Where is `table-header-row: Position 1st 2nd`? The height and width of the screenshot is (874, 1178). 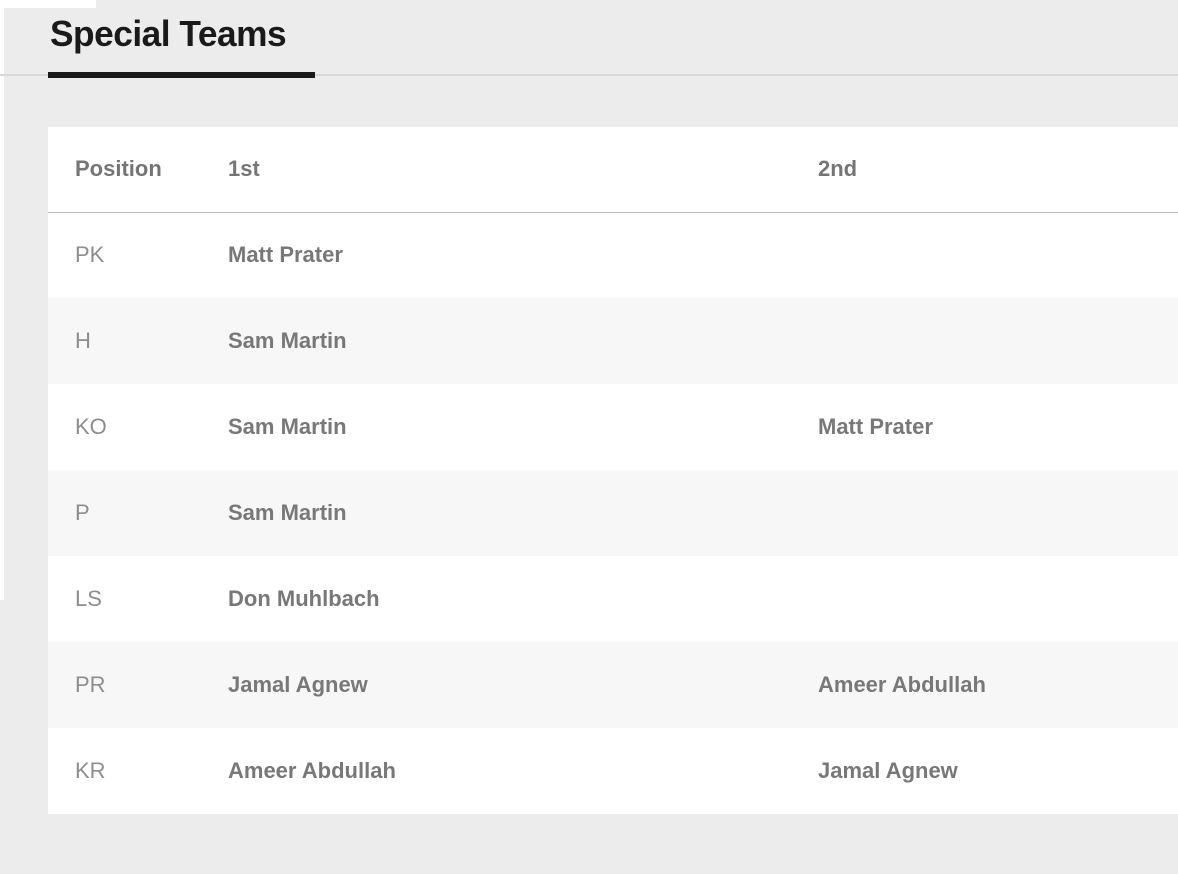 table-header-row: Position 1st 2nd is located at coordinates (613, 170).